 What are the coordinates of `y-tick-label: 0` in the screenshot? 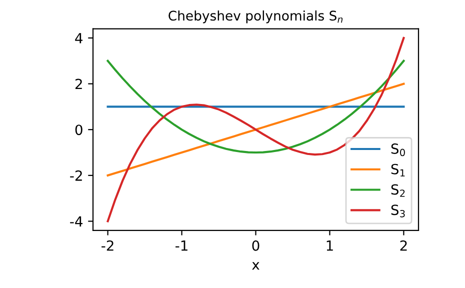 It's located at (78, 130).